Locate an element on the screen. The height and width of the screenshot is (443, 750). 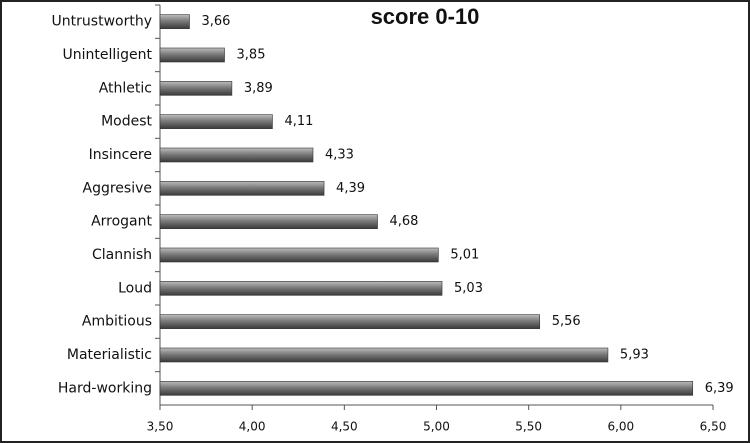
x-tick-label: 5,00 is located at coordinates (436, 427).